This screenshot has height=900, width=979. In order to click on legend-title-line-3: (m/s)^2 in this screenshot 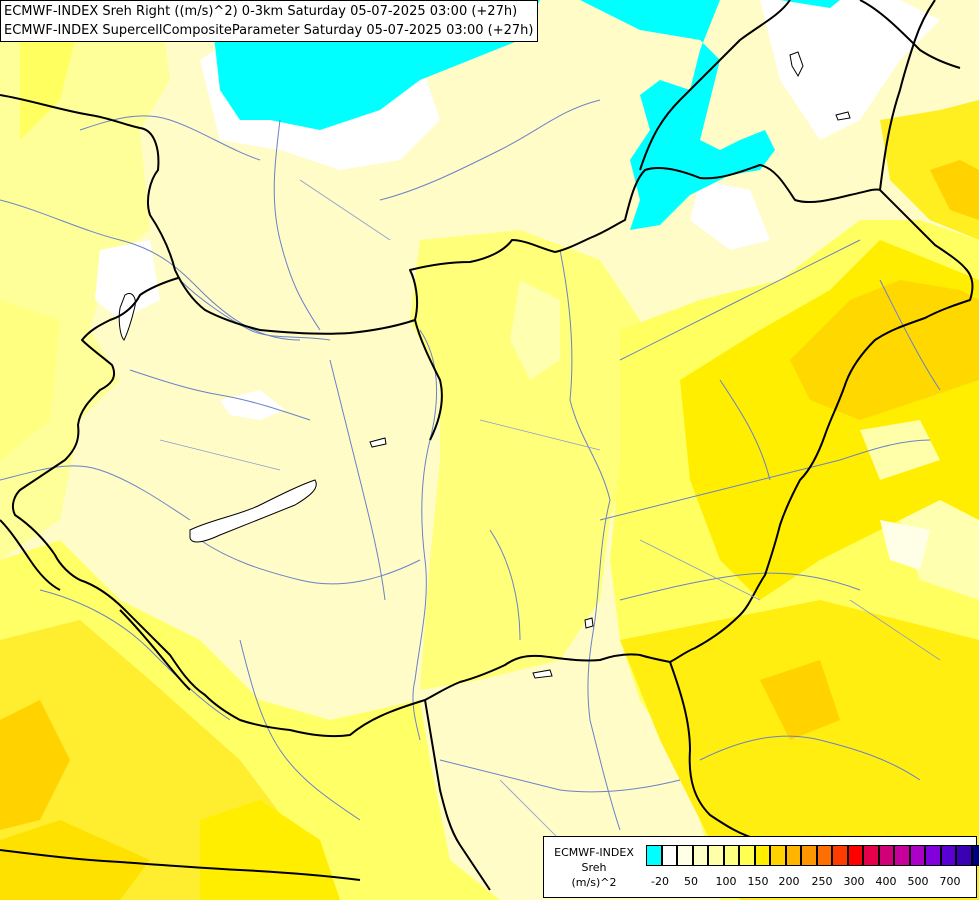, I will do `click(594, 882)`.